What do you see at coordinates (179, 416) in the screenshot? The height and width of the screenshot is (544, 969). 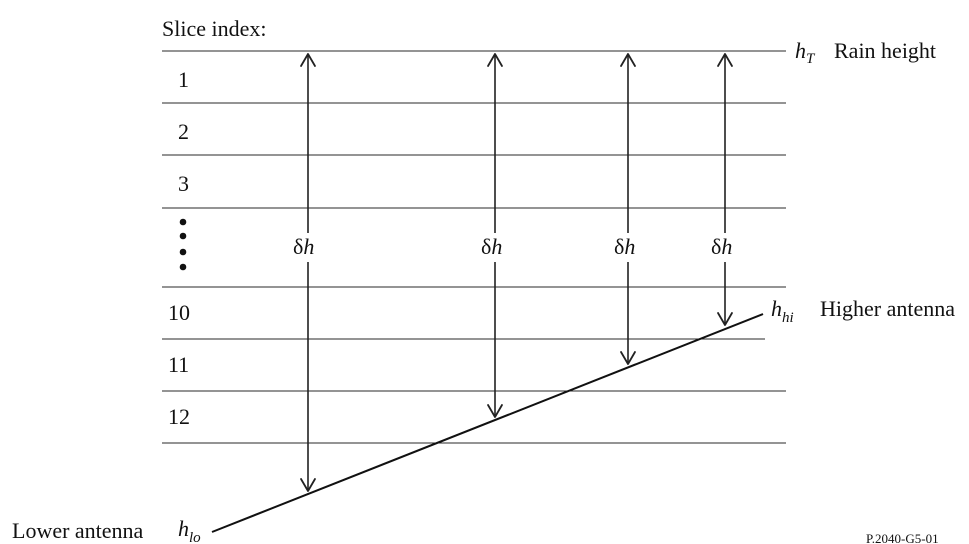 I see `slice-number: 12` at bounding box center [179, 416].